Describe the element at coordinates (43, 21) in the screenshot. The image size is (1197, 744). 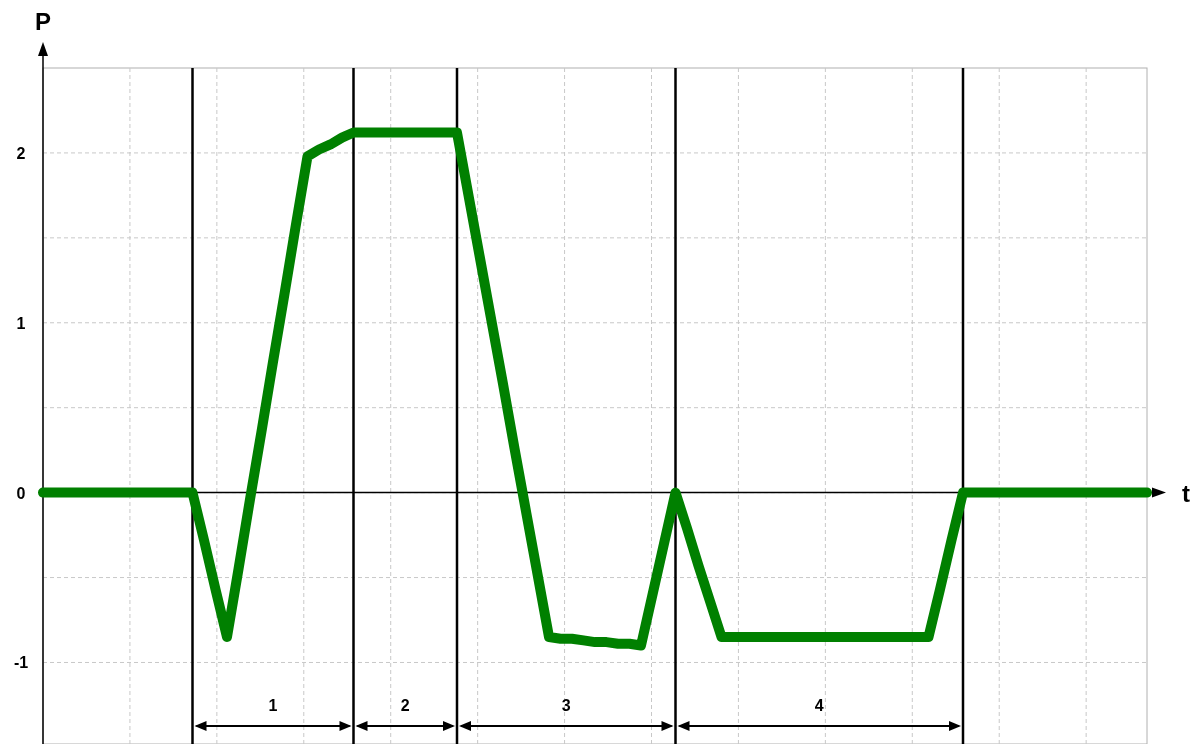
I see `y-axis-title: P` at that location.